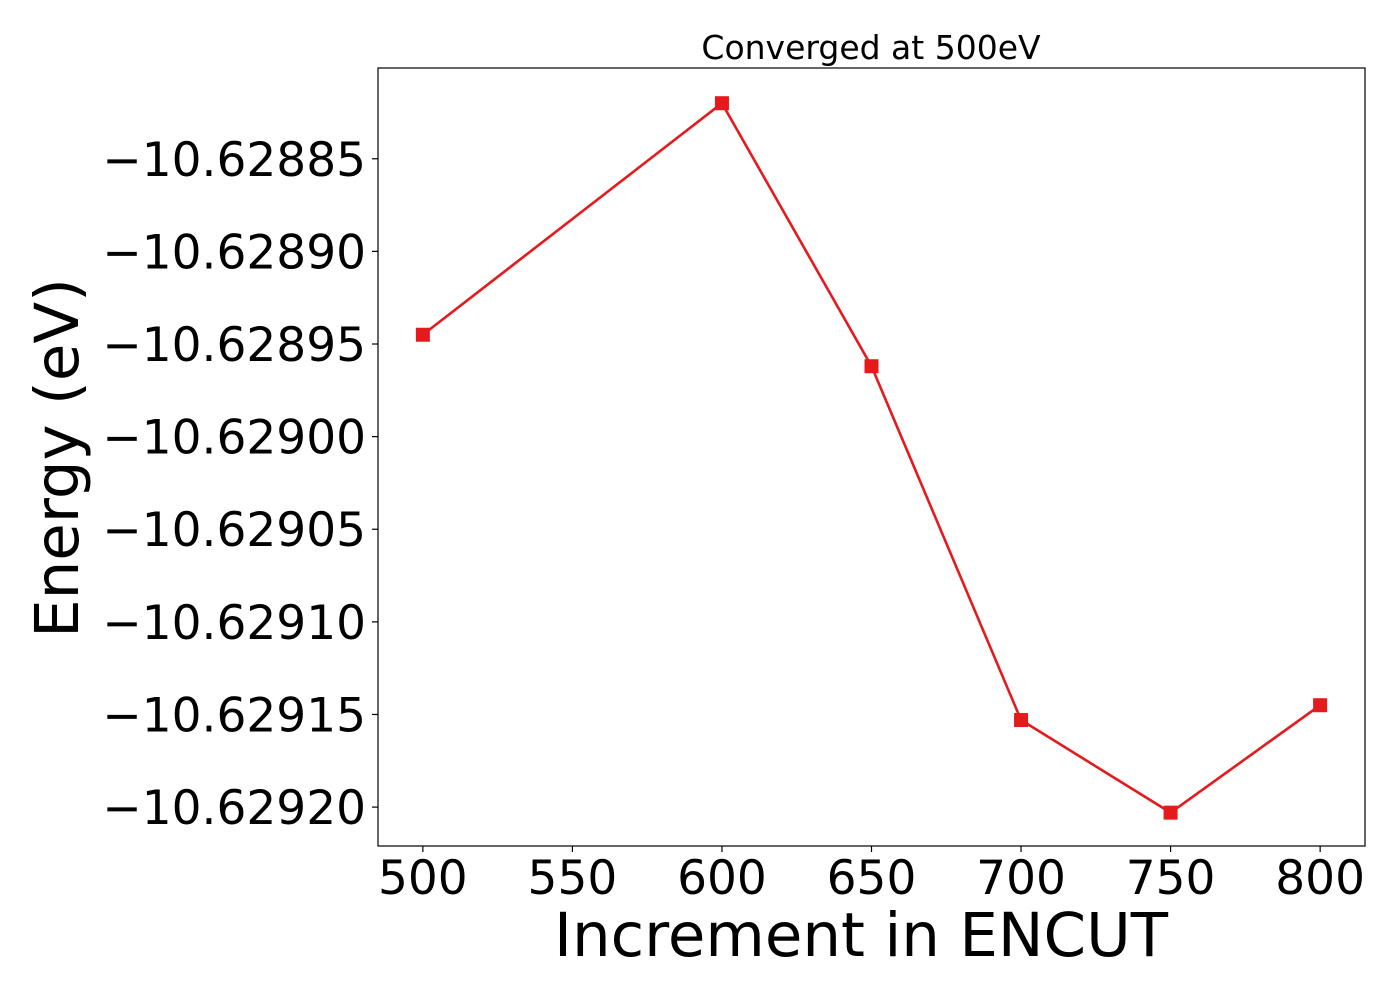 The image size is (1400, 1000). What do you see at coordinates (861, 935) in the screenshot?
I see `x-axis-label: Increment in ENCUT` at bounding box center [861, 935].